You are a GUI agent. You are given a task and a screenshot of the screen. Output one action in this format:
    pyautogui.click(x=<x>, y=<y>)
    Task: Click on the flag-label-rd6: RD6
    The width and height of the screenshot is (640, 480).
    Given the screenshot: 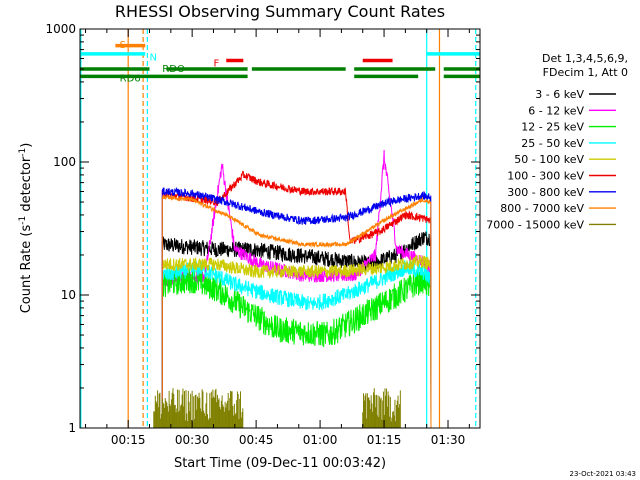 What is the action you would take?
    pyautogui.click(x=130, y=79)
    